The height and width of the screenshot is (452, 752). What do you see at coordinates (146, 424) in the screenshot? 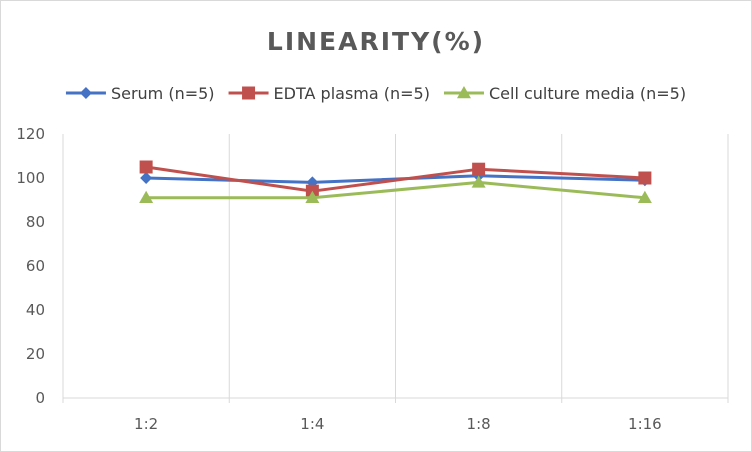
I see `x-tick-label: 1:2` at bounding box center [146, 424].